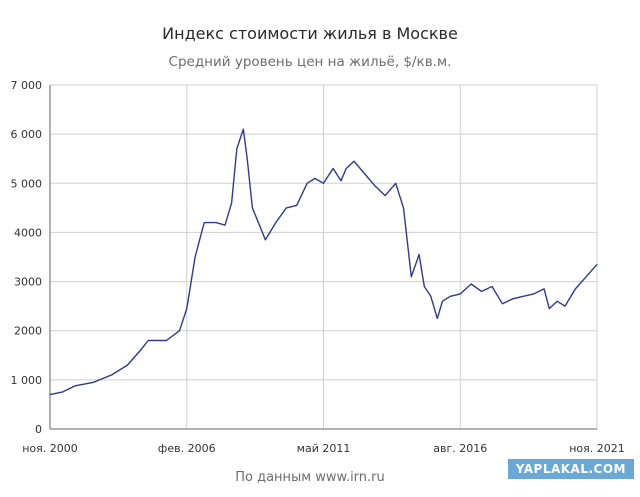 The height and width of the screenshot is (497, 640). What do you see at coordinates (460, 448) in the screenshot?
I see `x-tick-label: авг. 2016` at bounding box center [460, 448].